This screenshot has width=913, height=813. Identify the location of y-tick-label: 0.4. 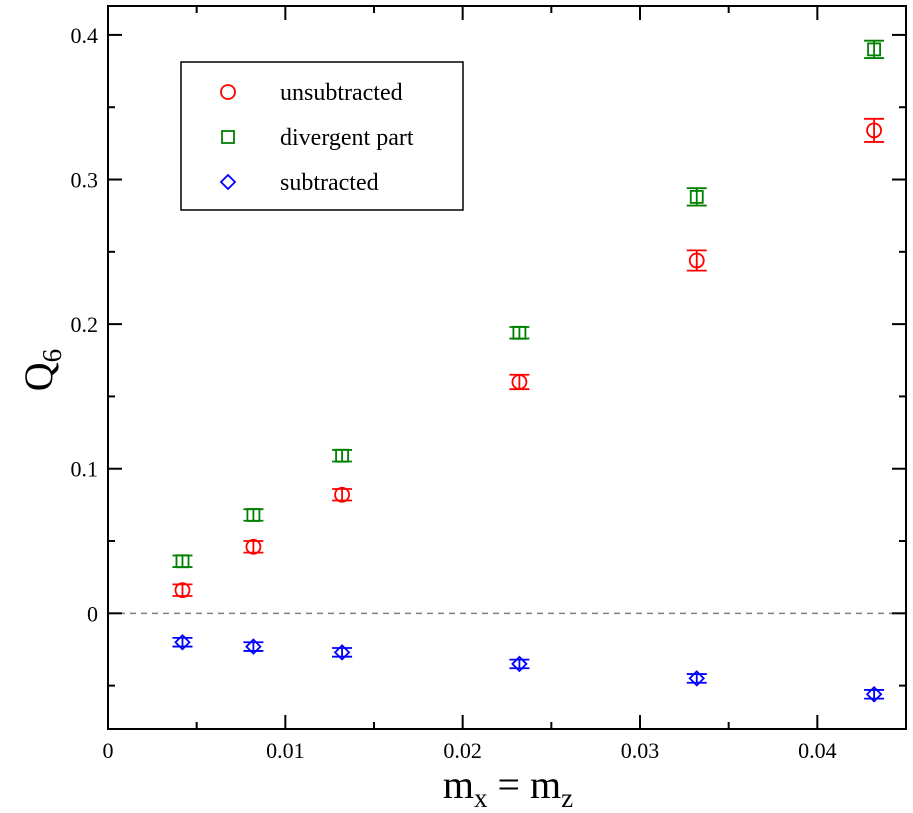
(85, 35).